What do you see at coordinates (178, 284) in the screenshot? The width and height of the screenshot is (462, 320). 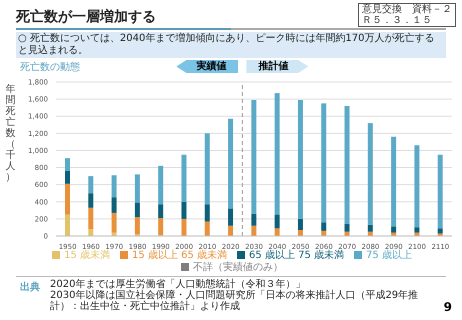 I see `text: 2020年までは厚生労働省「人口動態統計（令和３年）」` at bounding box center [178, 284].